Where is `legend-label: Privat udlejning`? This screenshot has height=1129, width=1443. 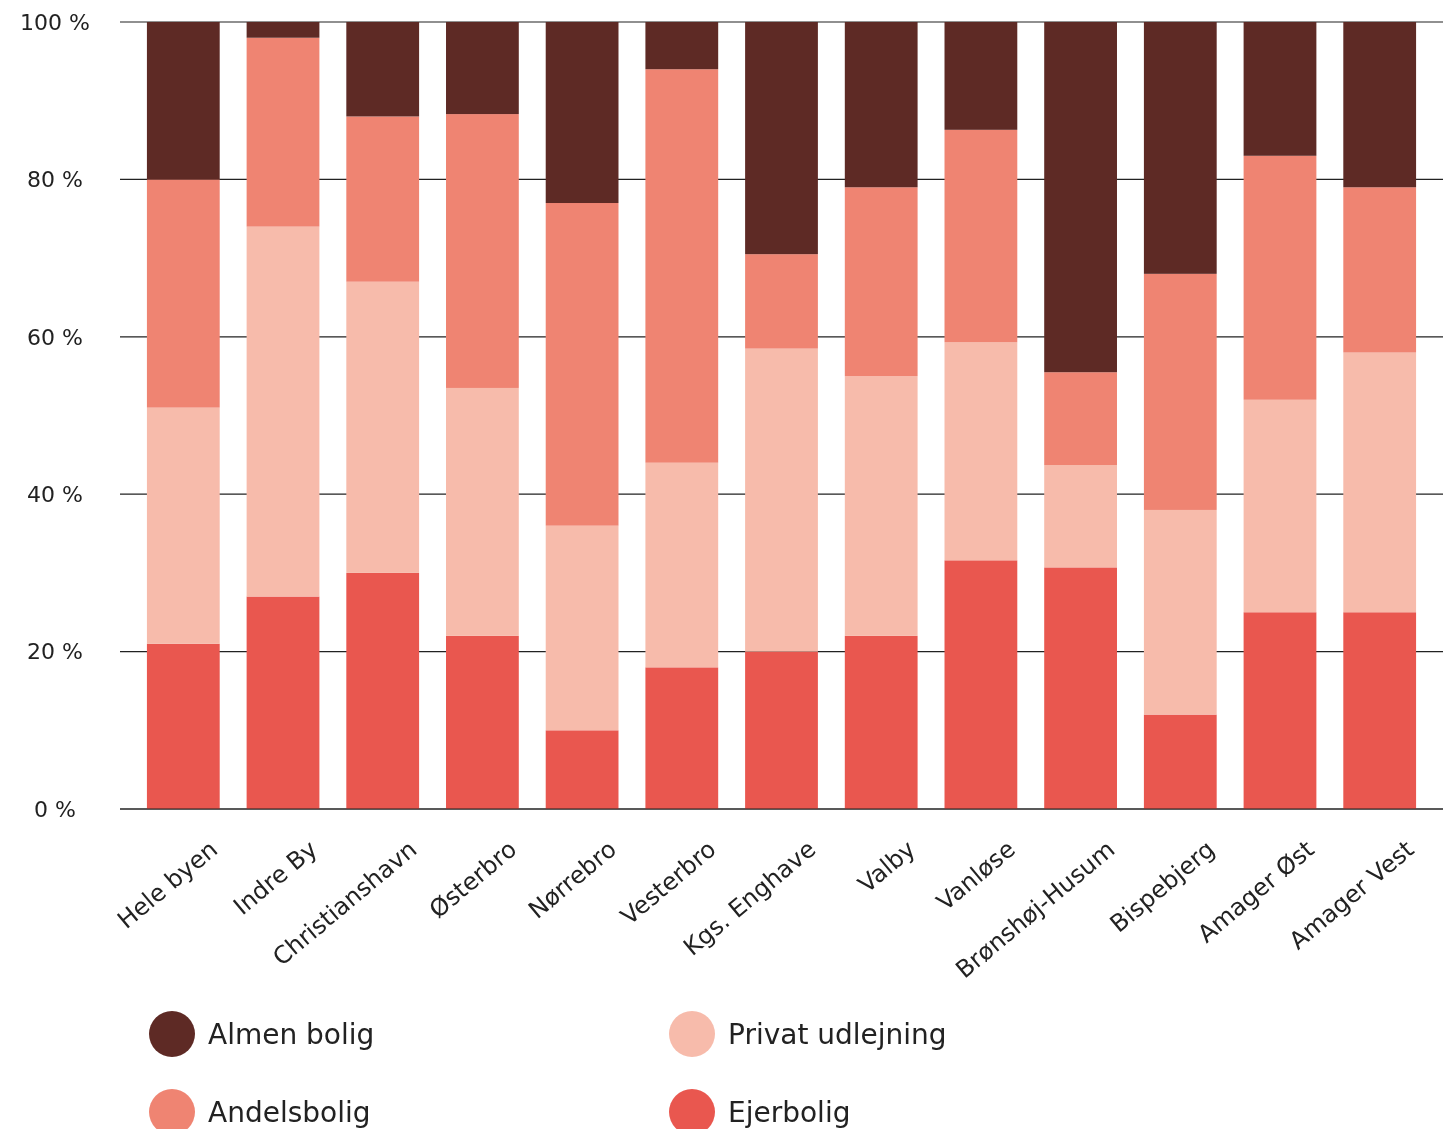 legend-label: Privat udlejning is located at coordinates (837, 1034).